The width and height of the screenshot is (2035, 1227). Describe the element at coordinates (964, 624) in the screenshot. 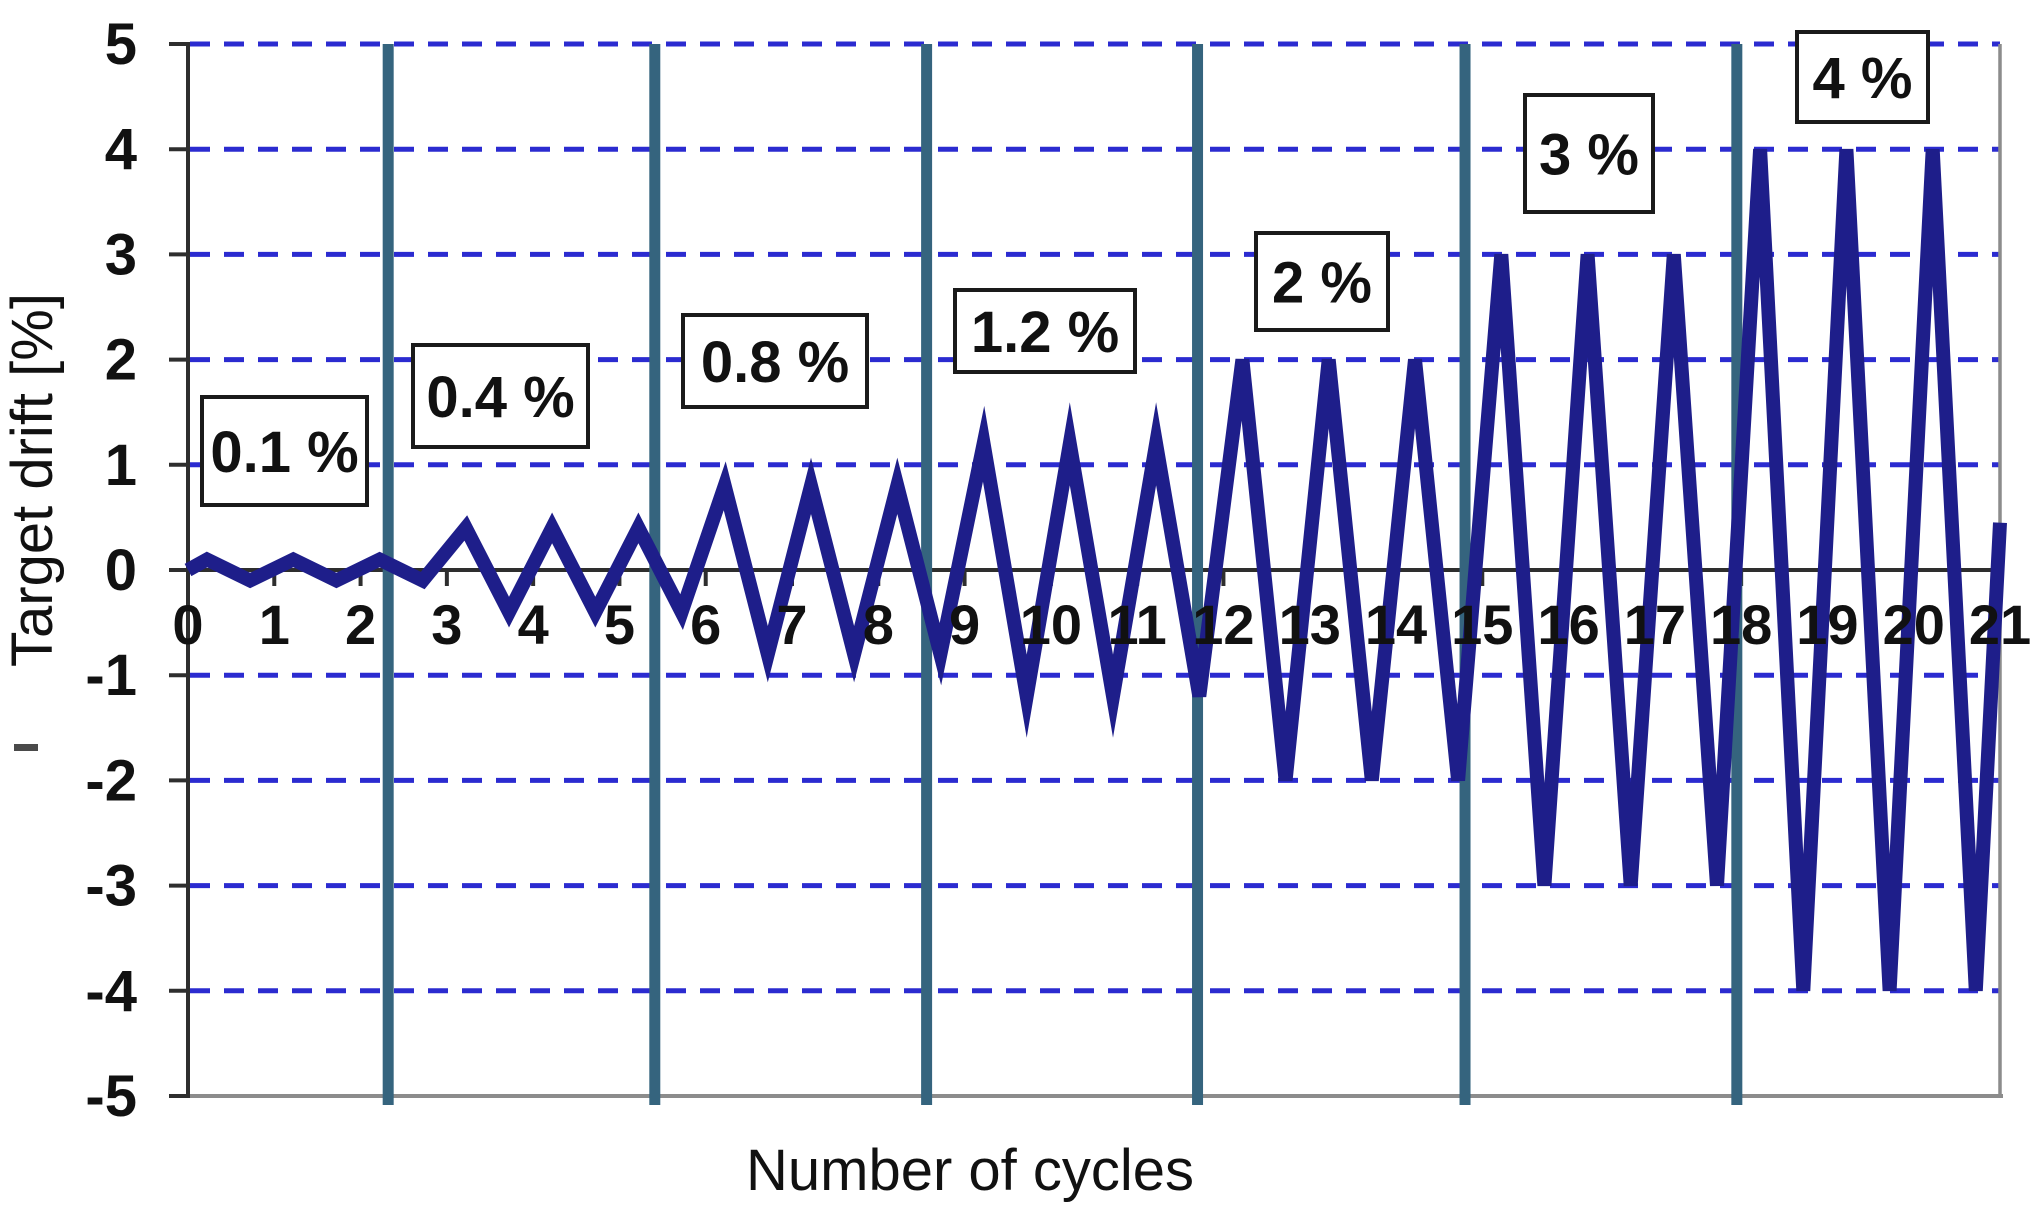

I see `x-tick-label-9: 9` at that location.